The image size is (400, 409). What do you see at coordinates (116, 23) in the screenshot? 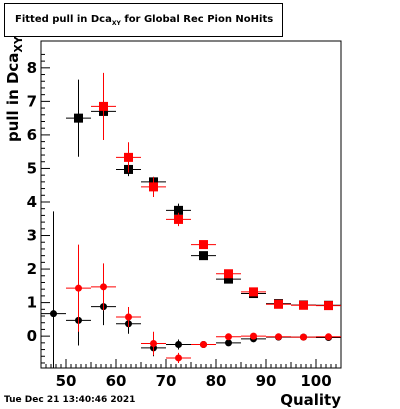
I see `title-subscript: XY` at bounding box center [116, 23].